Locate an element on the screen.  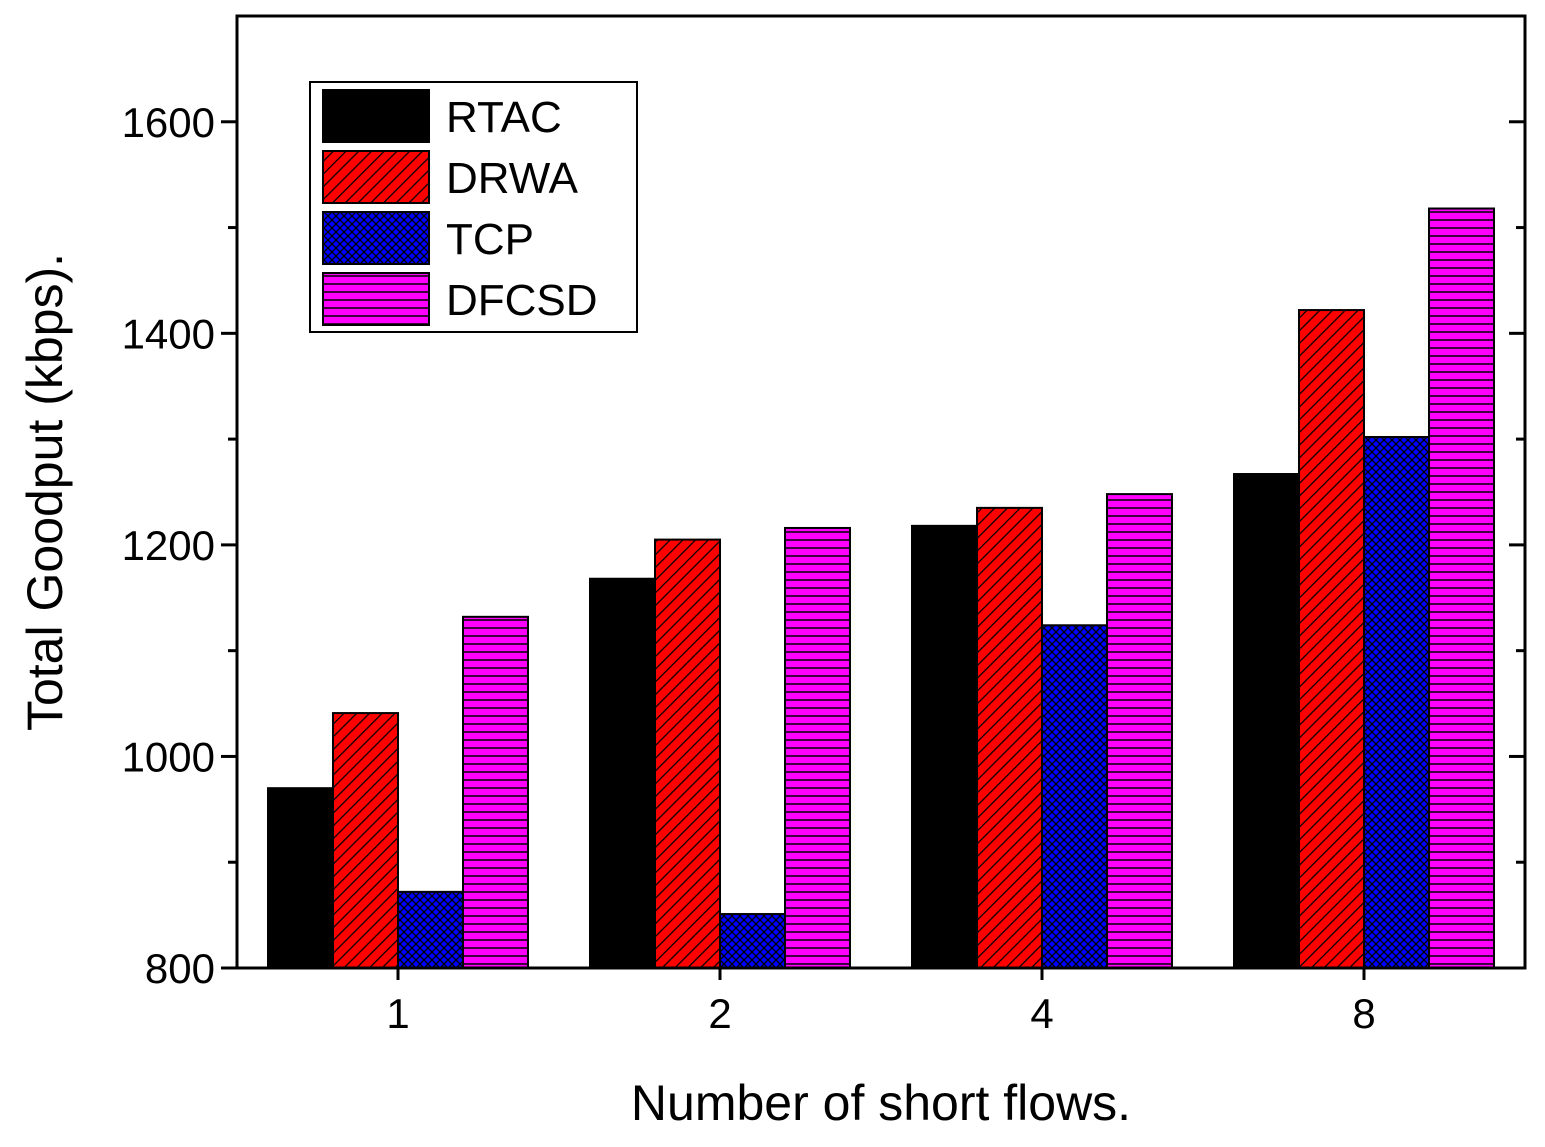
x-tick-label: 2 is located at coordinates (719, 1013).